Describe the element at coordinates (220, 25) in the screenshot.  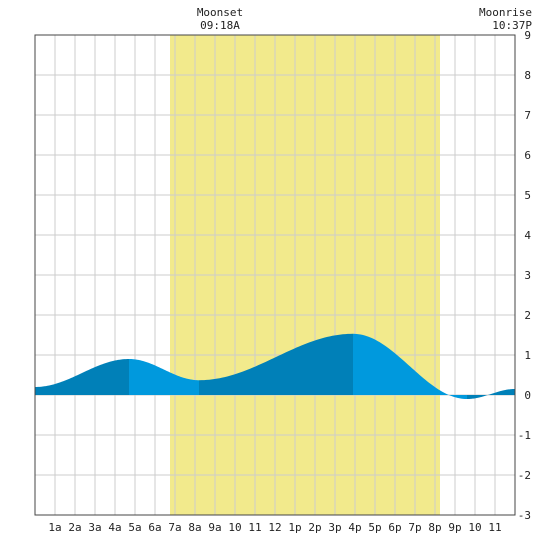
I see `annotation-time: 09:18A` at that location.